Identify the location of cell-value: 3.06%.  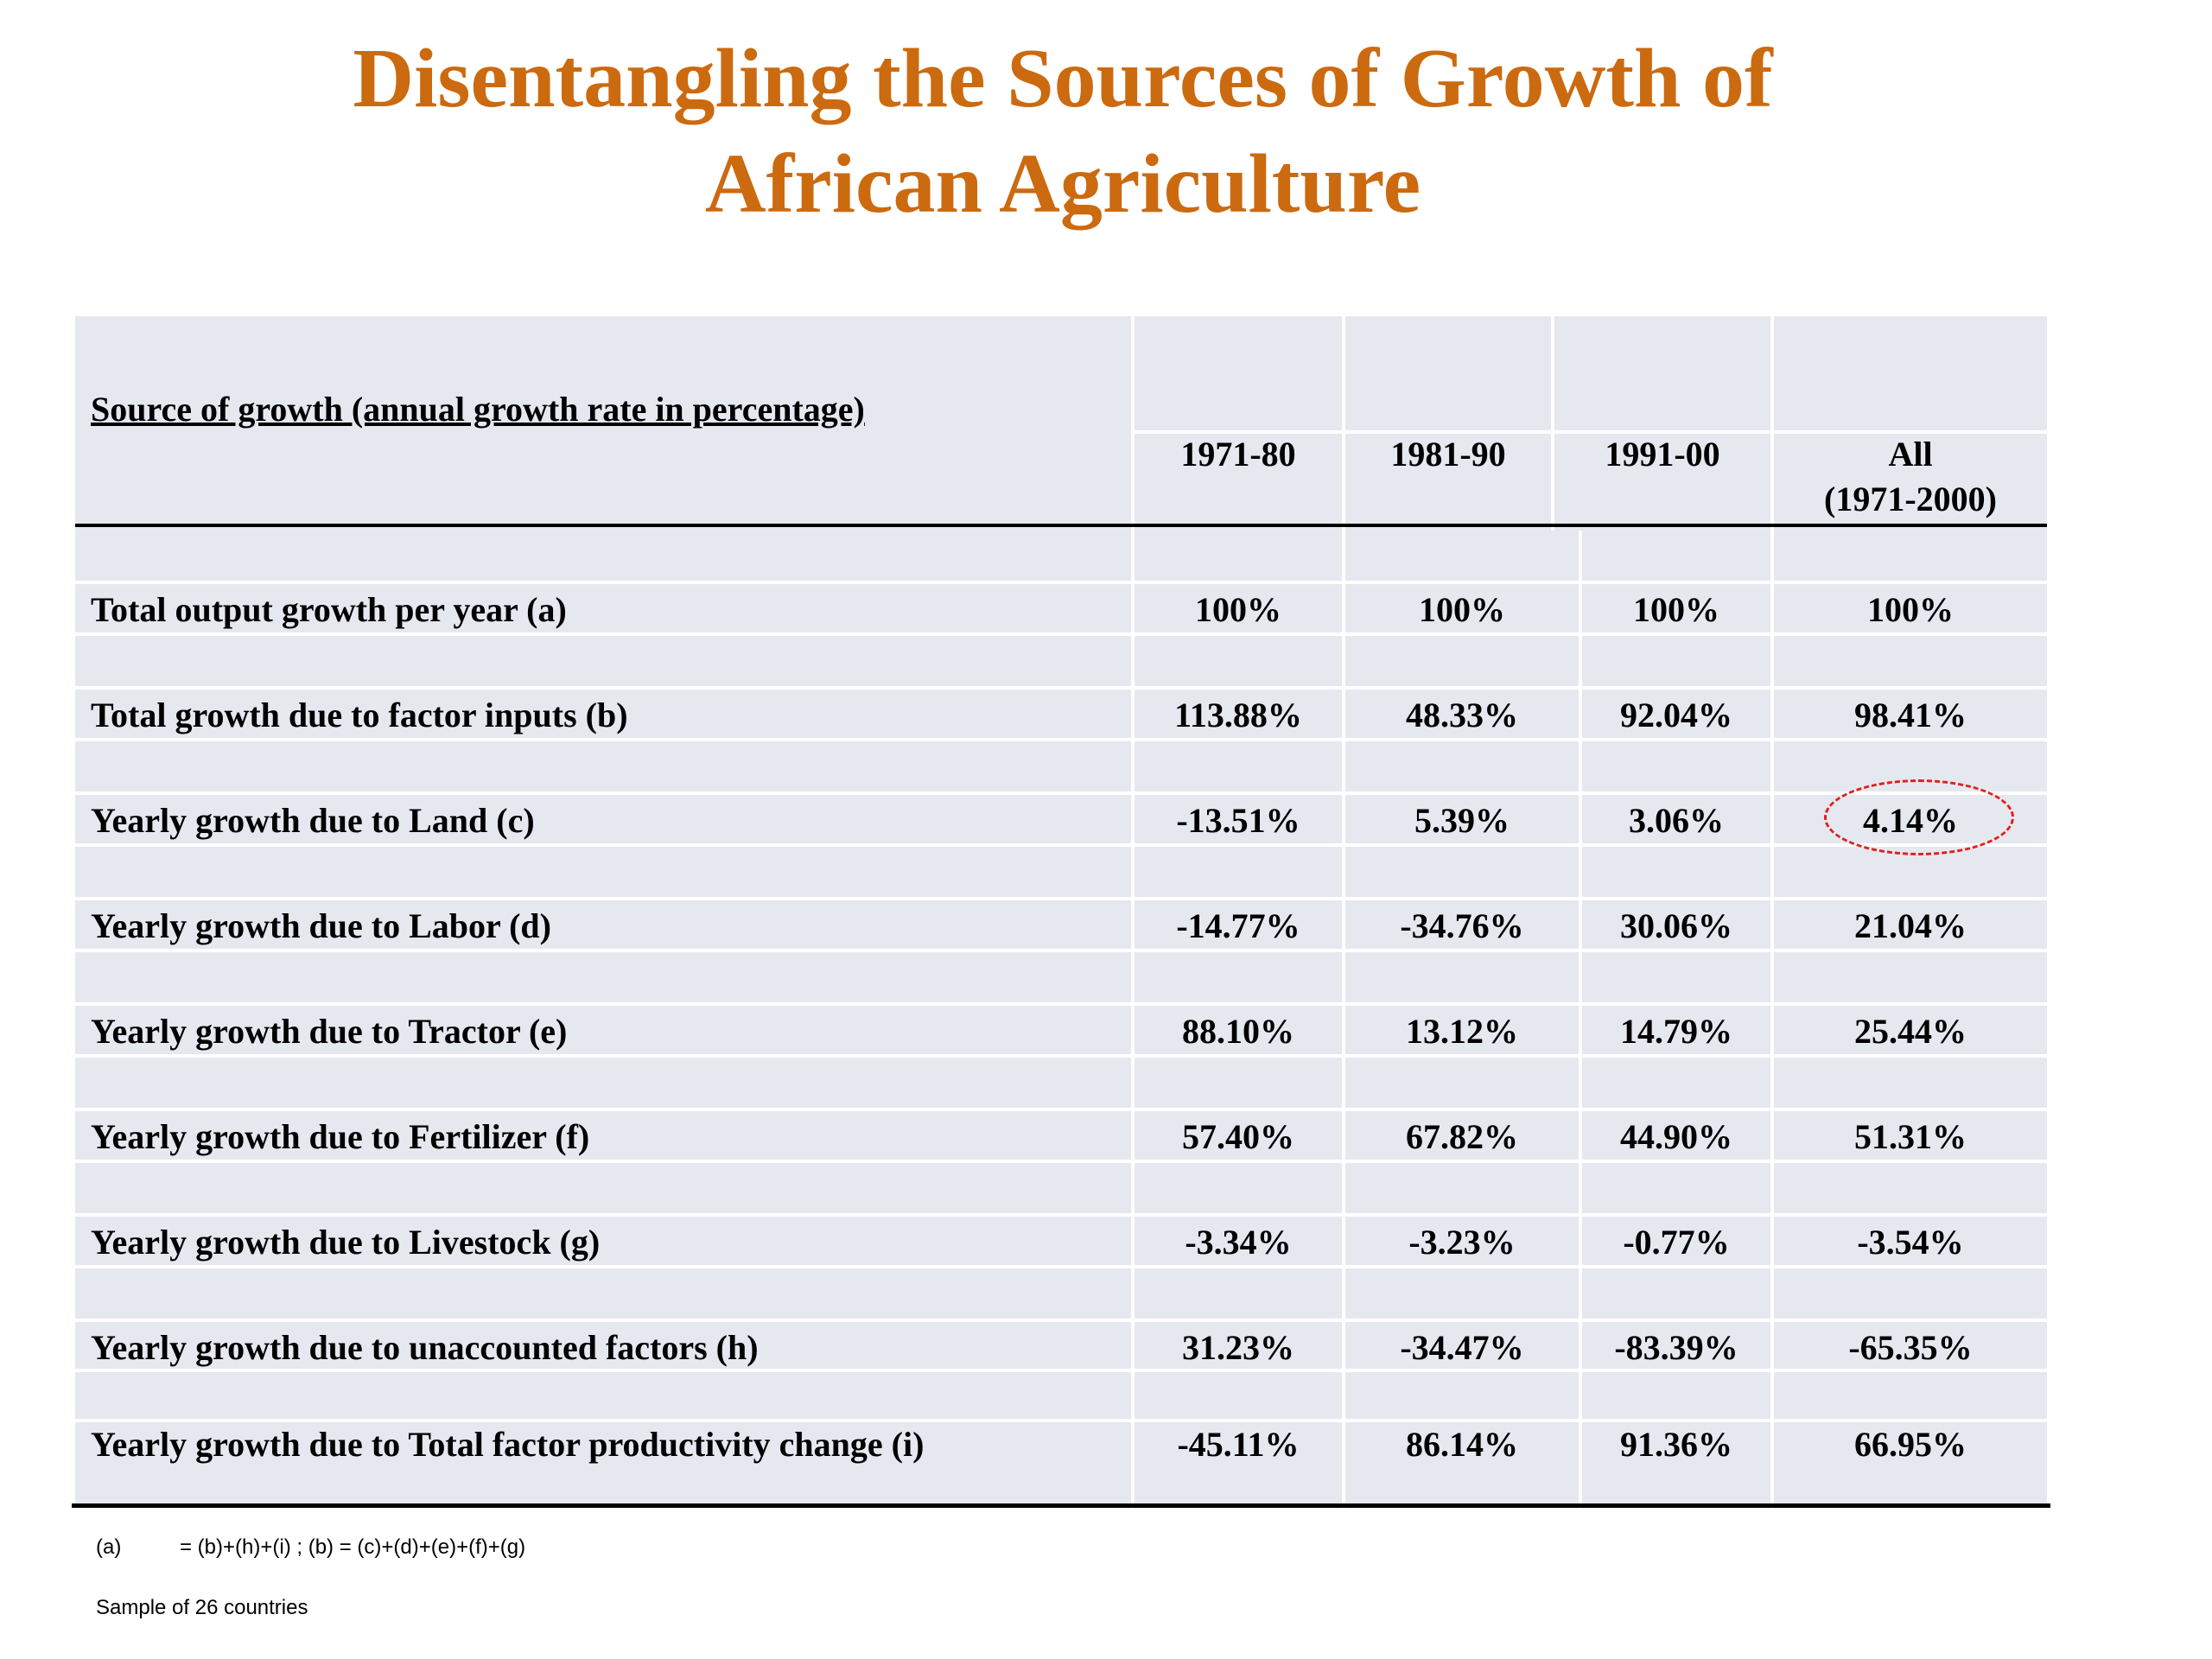
(1676, 820).